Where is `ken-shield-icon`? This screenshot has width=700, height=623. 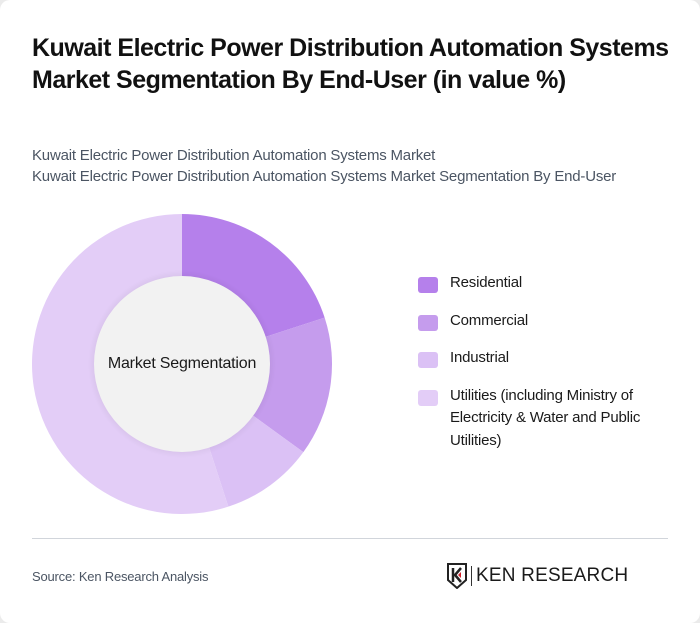
ken-shield-icon is located at coordinates (457, 576).